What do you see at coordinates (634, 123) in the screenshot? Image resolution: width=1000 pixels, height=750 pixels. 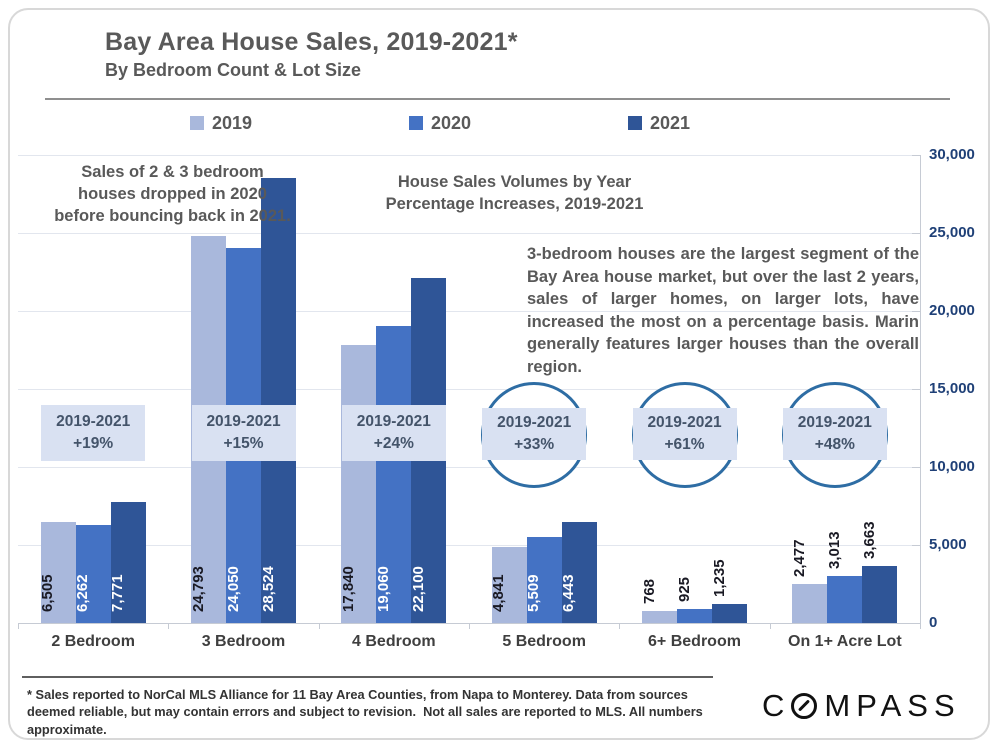 I see `legend-swatch-2021` at bounding box center [634, 123].